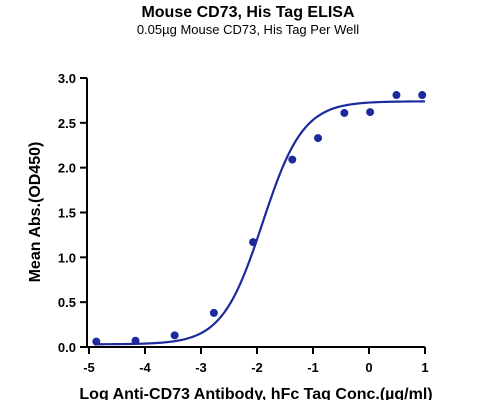 The height and width of the screenshot is (400, 495). I want to click on x-tick-label: -3, so click(201, 367).